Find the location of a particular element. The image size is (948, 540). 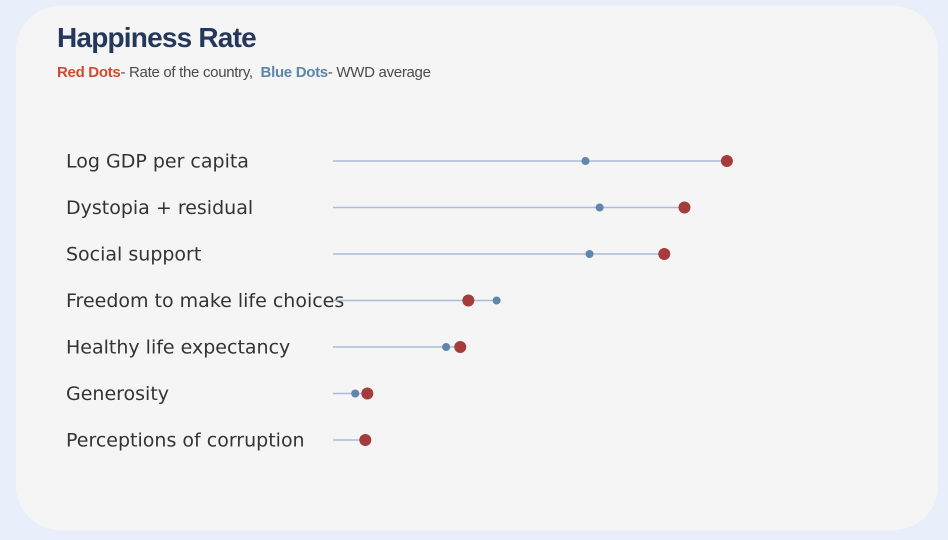

category-label: Perceptions of corruption is located at coordinates (185, 441).